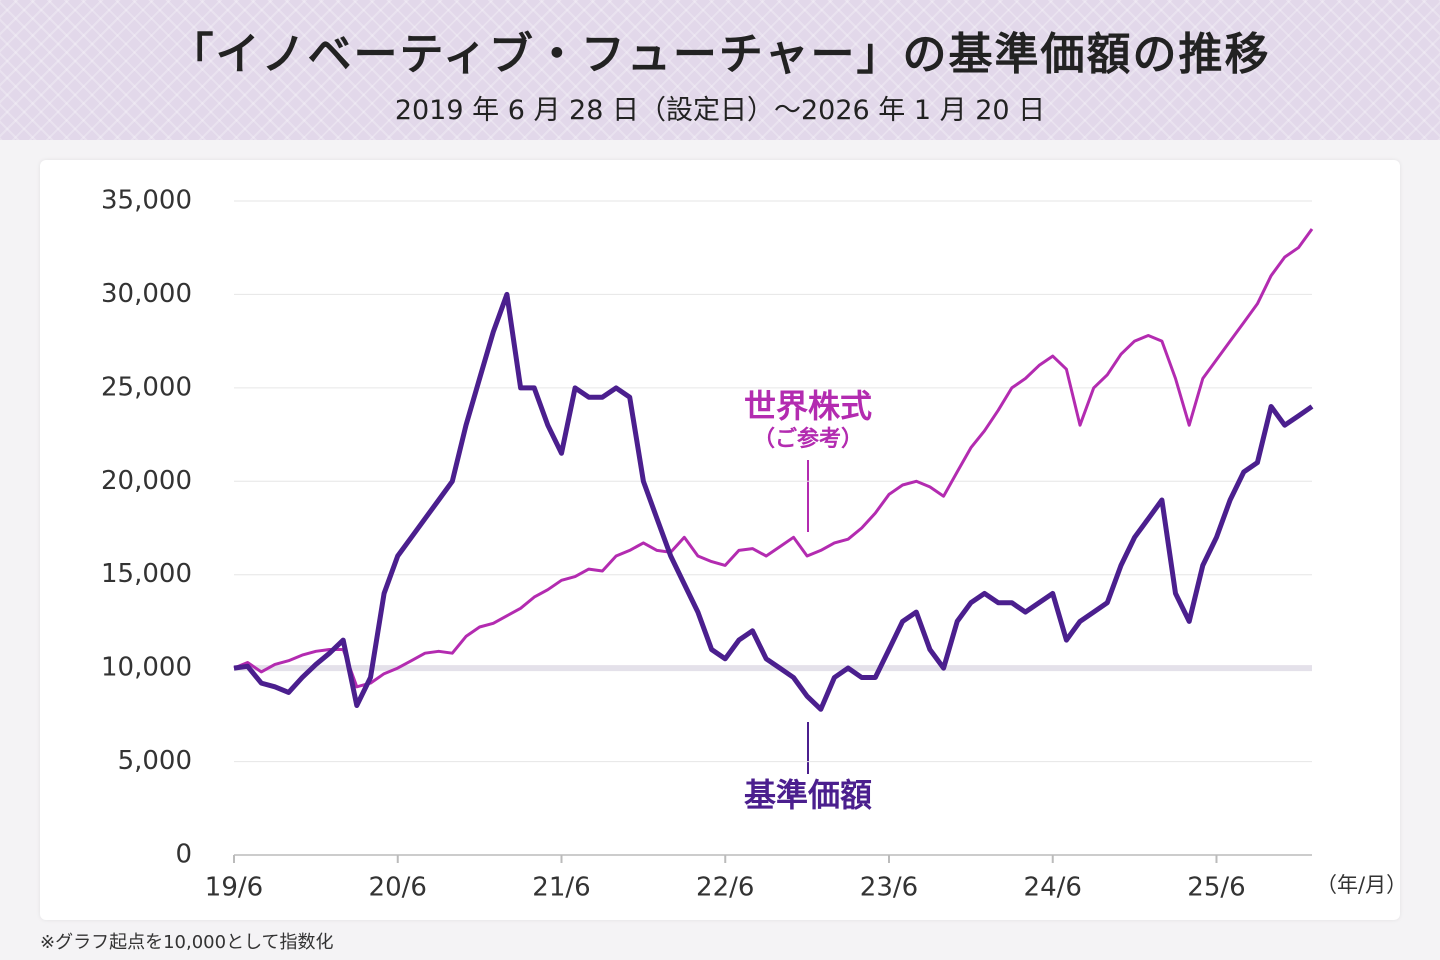  I want to click on y-tick-label: 30,000, so click(146, 294).